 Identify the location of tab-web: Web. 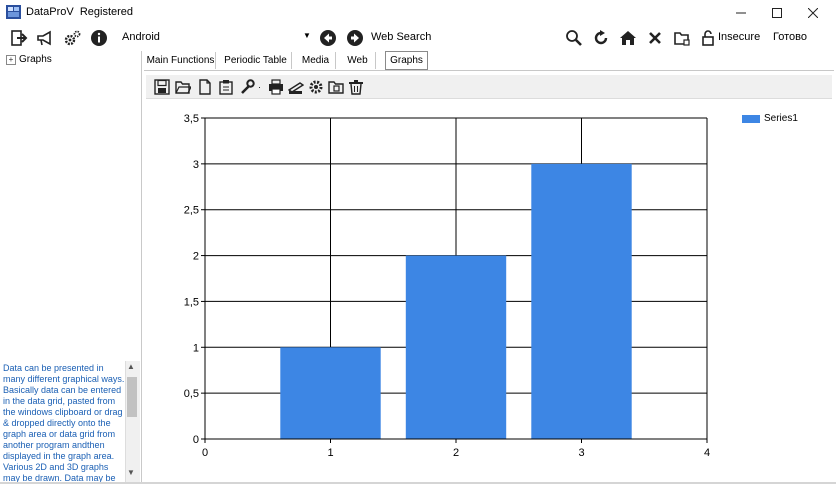
(358, 60).